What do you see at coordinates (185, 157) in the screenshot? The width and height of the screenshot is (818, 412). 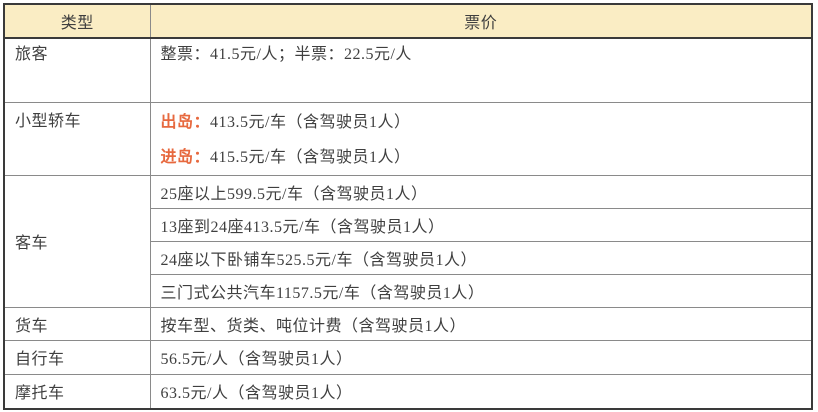 I see `in-island-label: 进岛：` at bounding box center [185, 157].